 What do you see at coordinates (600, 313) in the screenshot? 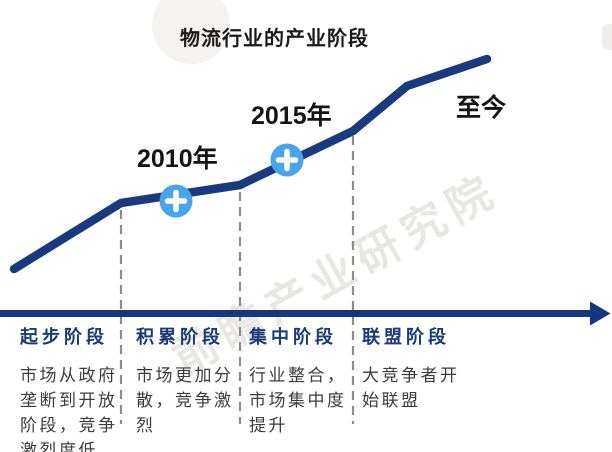
I see `axis-arrow-icon` at bounding box center [600, 313].